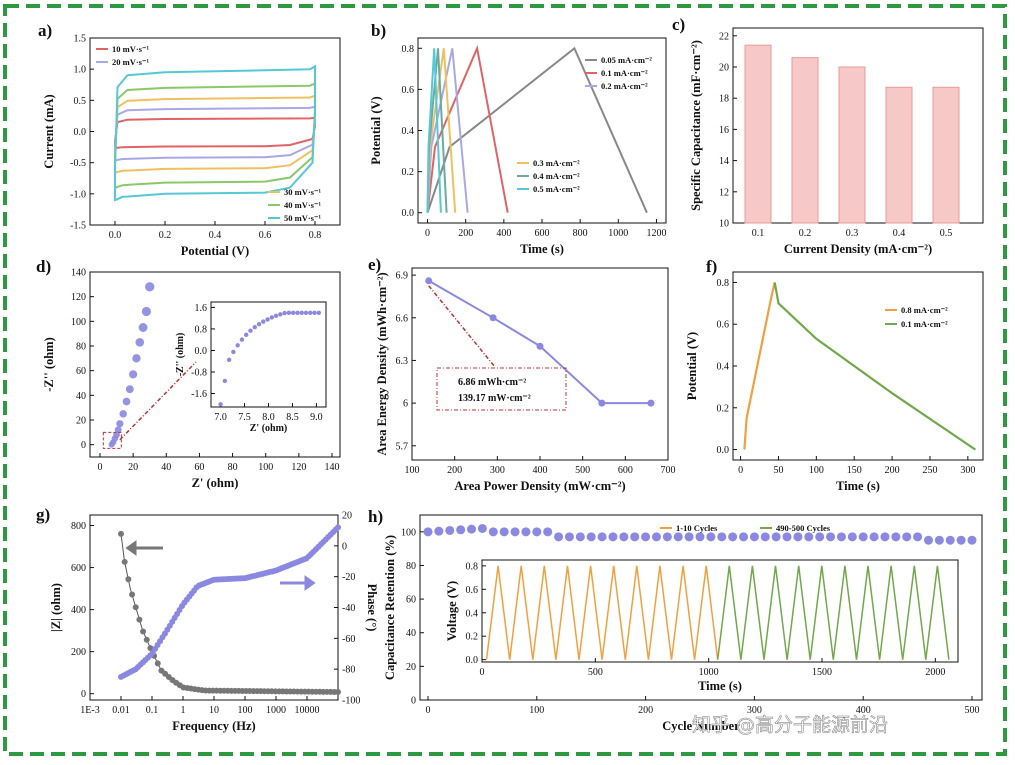 This screenshot has height=765, width=1015. I want to click on panel-label: g), so click(43, 514).